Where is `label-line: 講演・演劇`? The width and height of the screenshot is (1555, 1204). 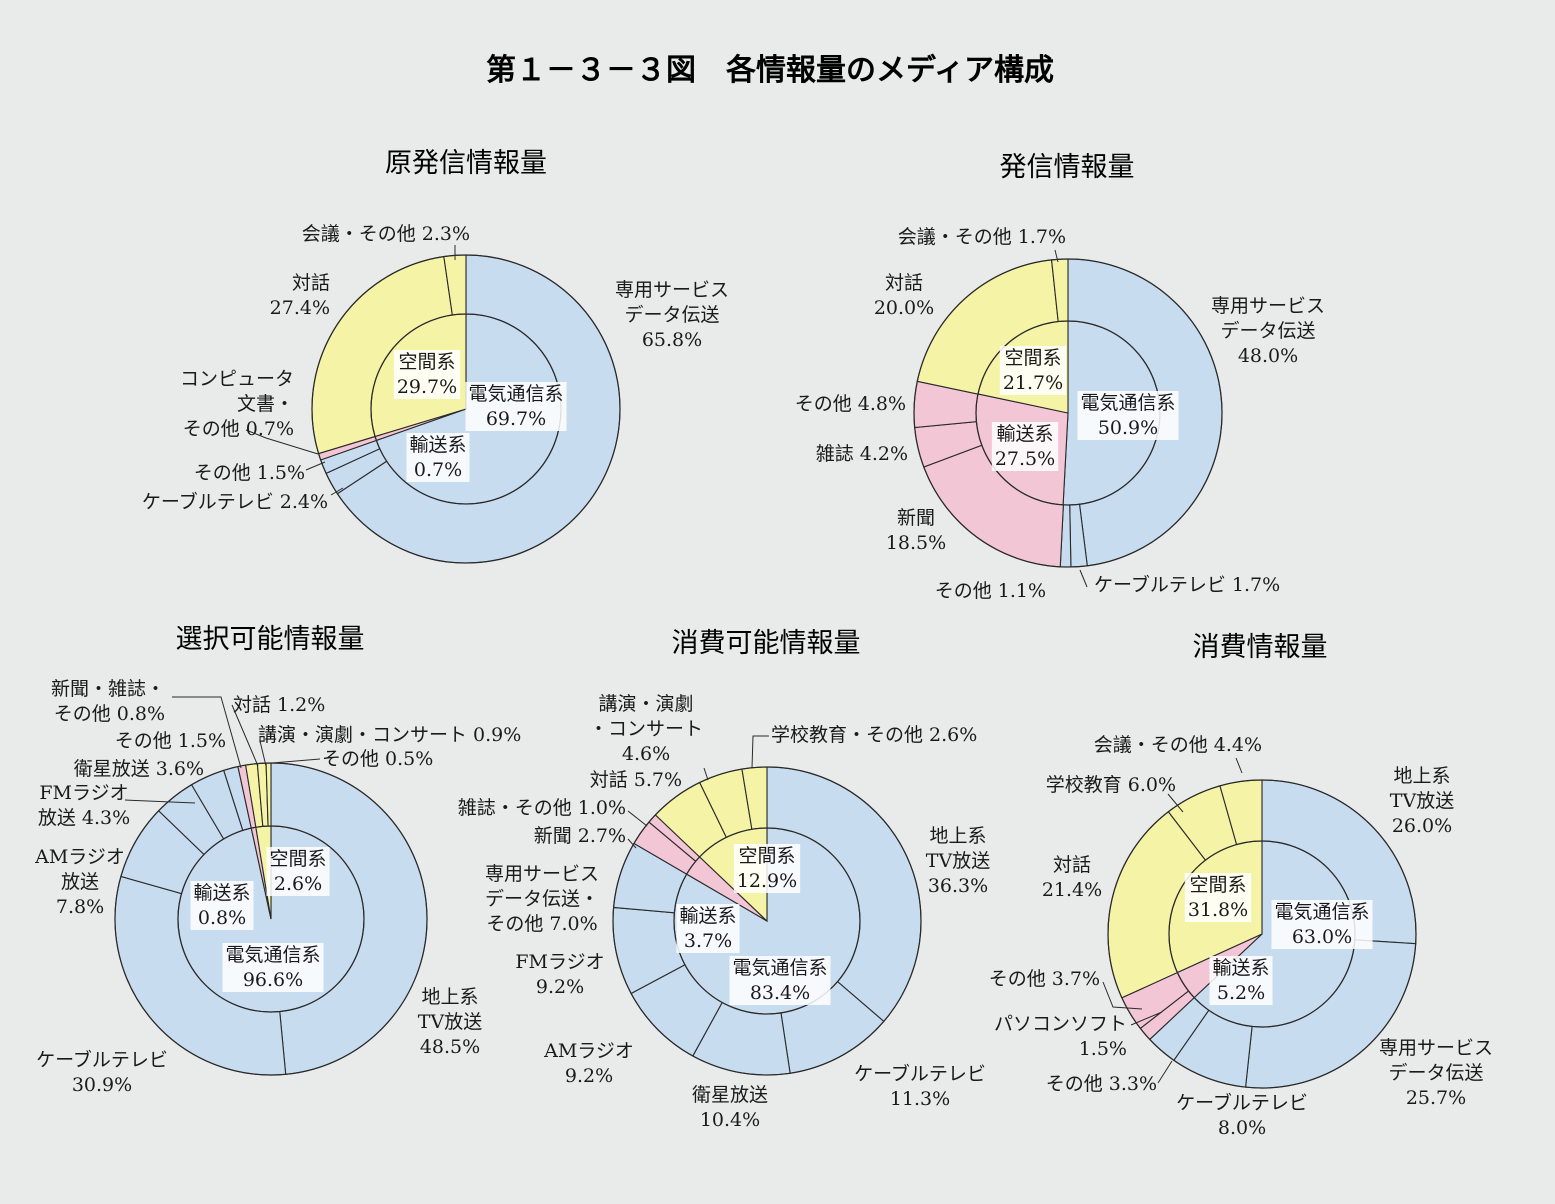 label-line: 講演・演劇 is located at coordinates (645, 704).